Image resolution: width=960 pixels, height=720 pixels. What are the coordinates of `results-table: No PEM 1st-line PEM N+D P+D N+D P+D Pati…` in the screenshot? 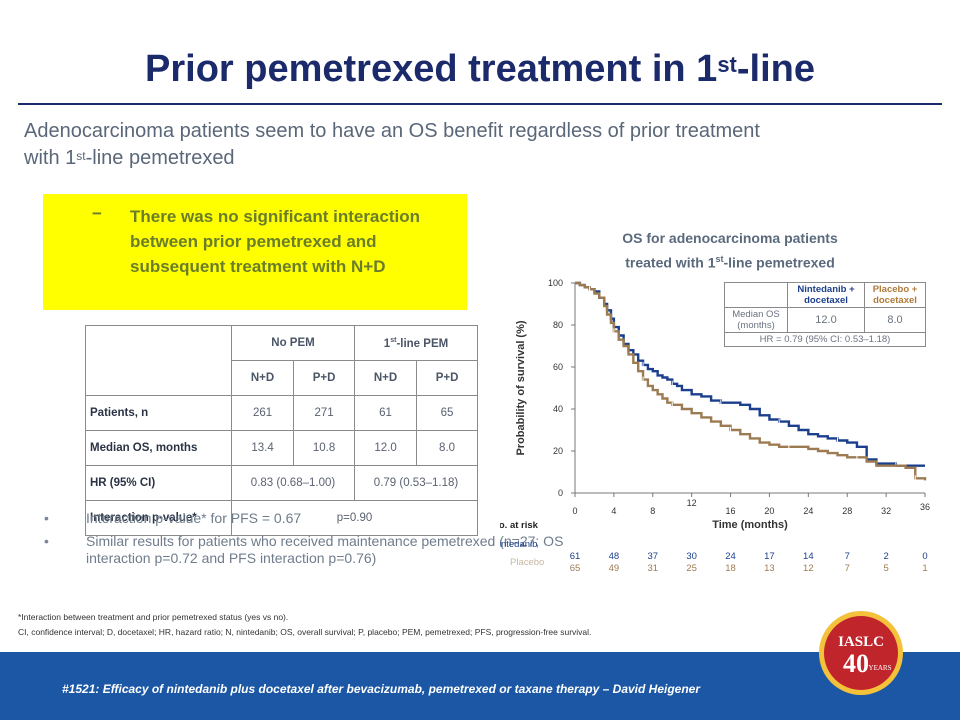 It's located at (281, 430).